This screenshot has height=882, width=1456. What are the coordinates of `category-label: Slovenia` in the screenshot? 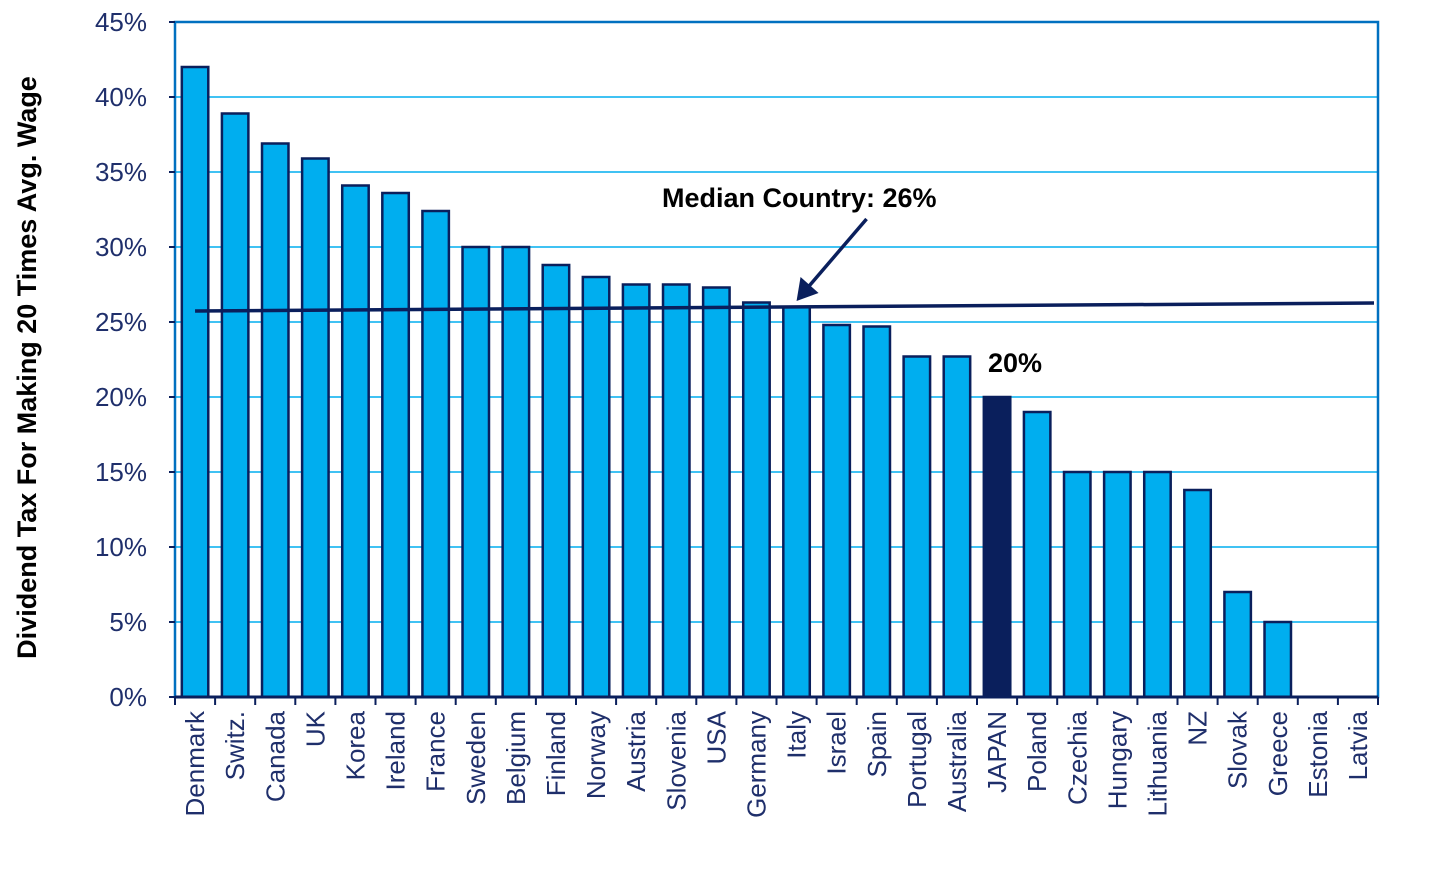 It's located at (676, 760).